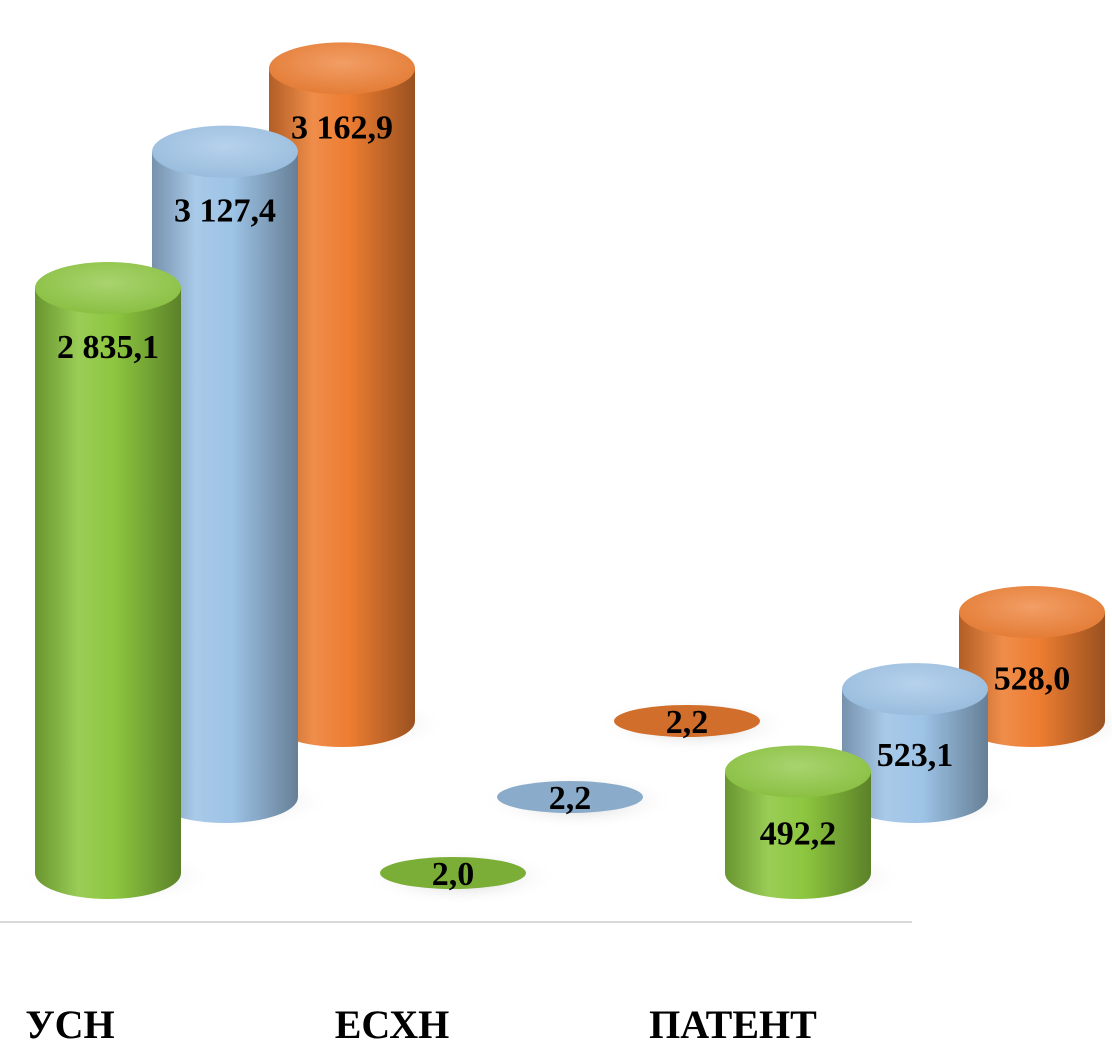  Describe the element at coordinates (1032, 678) in the screenshot. I see `data-label: 528,0` at that location.